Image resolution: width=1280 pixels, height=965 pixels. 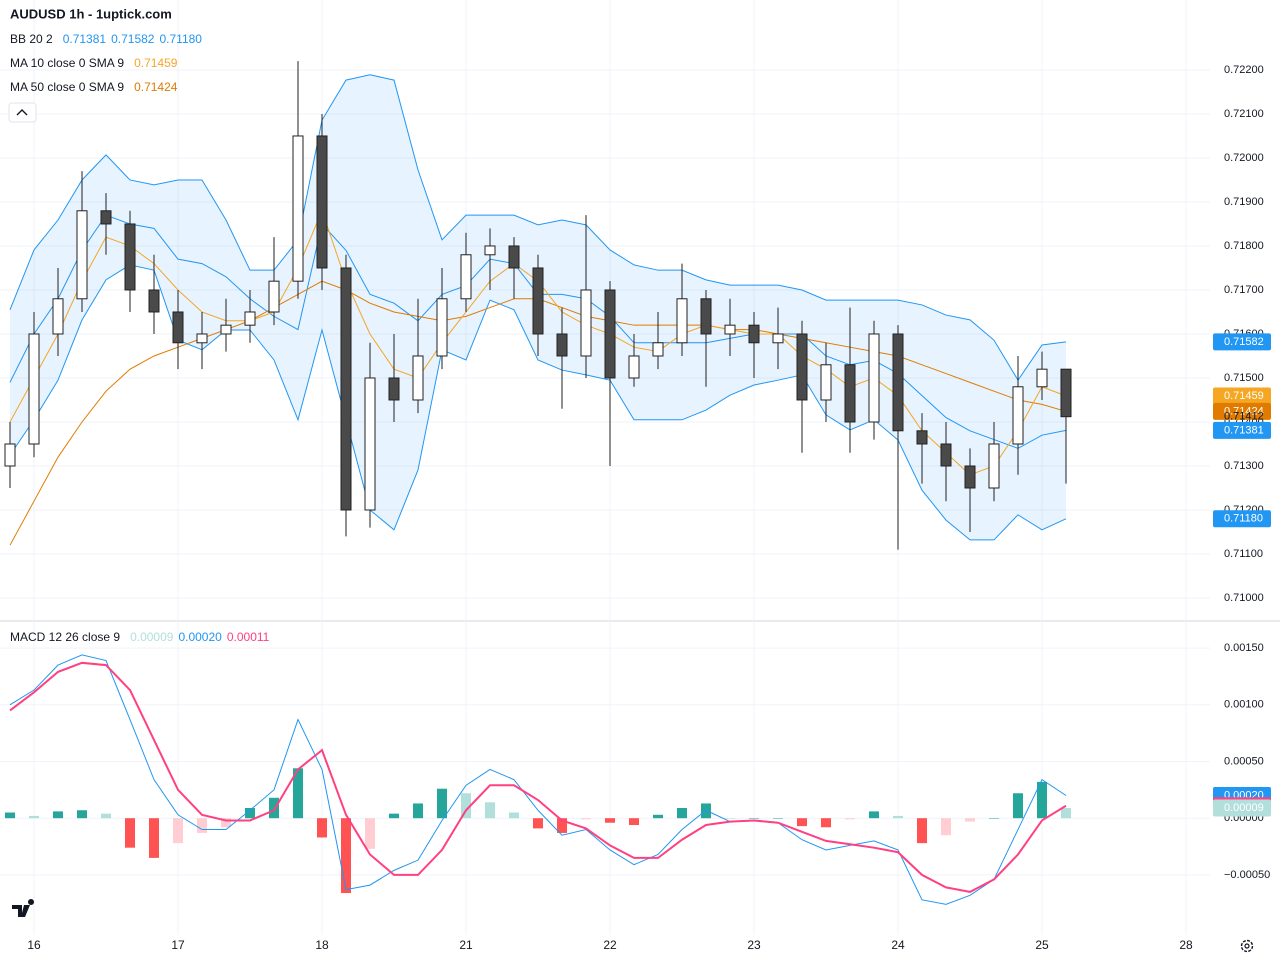 I want to click on y-tick-label: 0.00050, so click(x=1244, y=761).